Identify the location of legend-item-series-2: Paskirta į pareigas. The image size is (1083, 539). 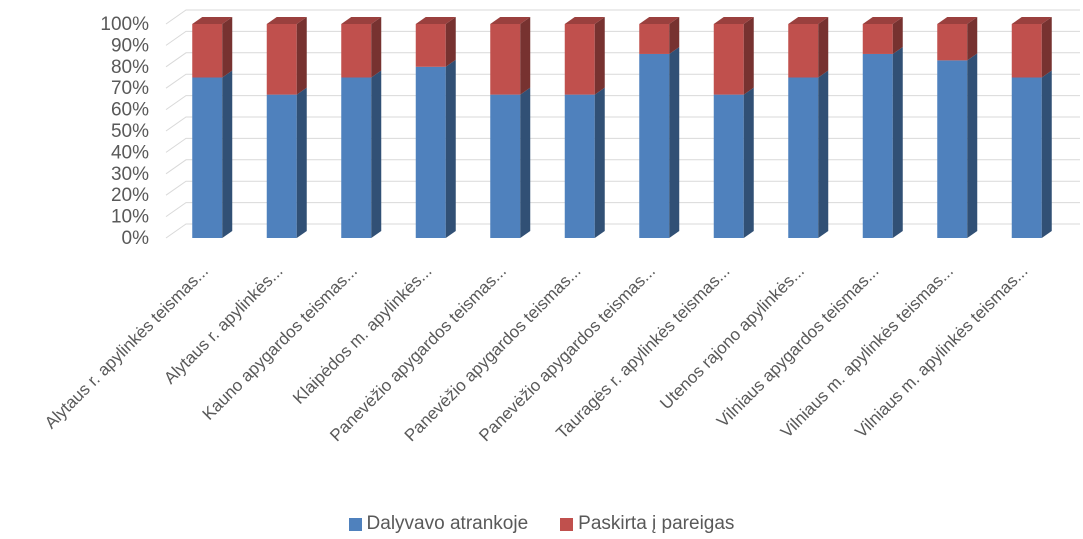
(647, 524).